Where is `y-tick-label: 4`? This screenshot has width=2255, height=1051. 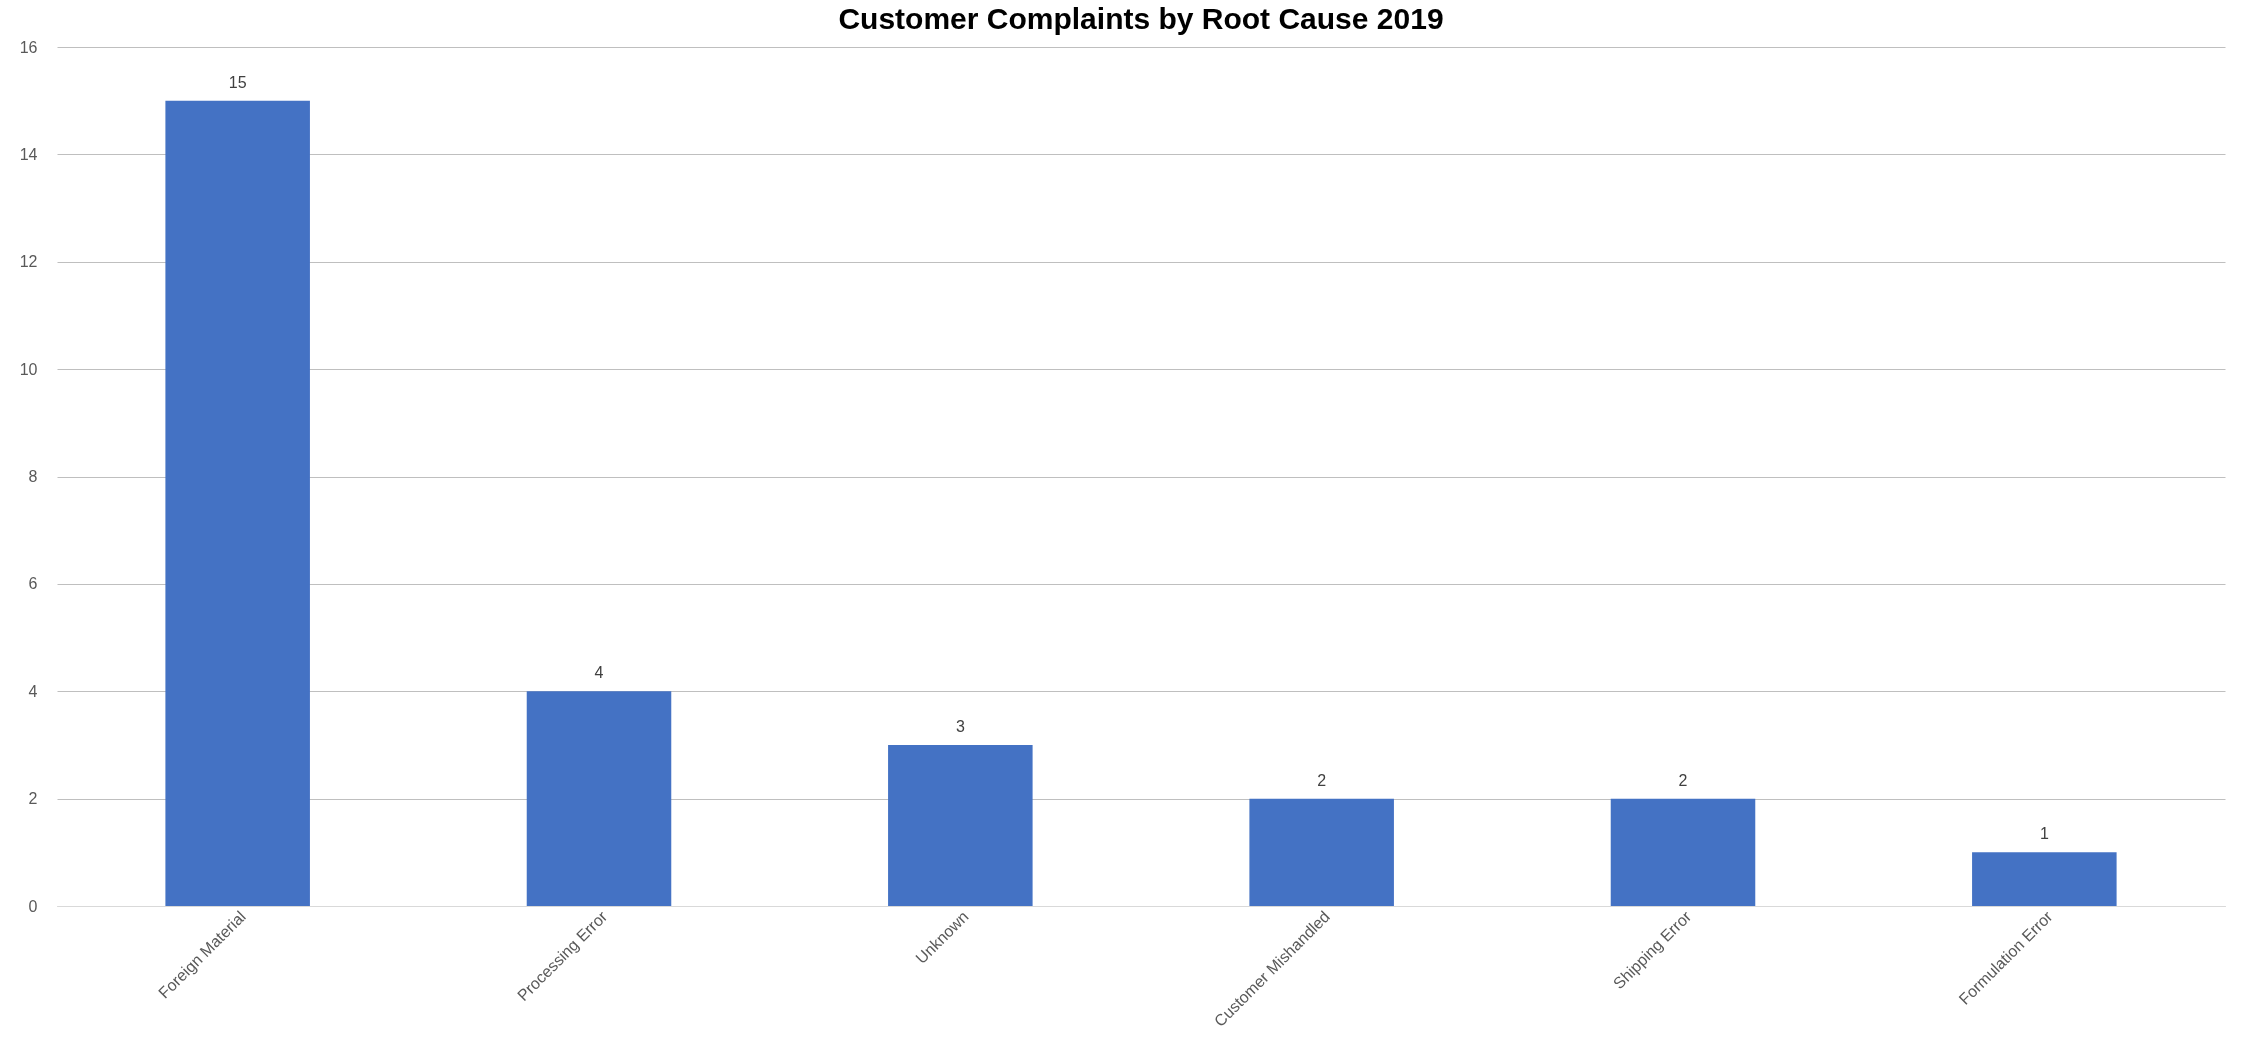 y-tick-label: 4 is located at coordinates (33, 691).